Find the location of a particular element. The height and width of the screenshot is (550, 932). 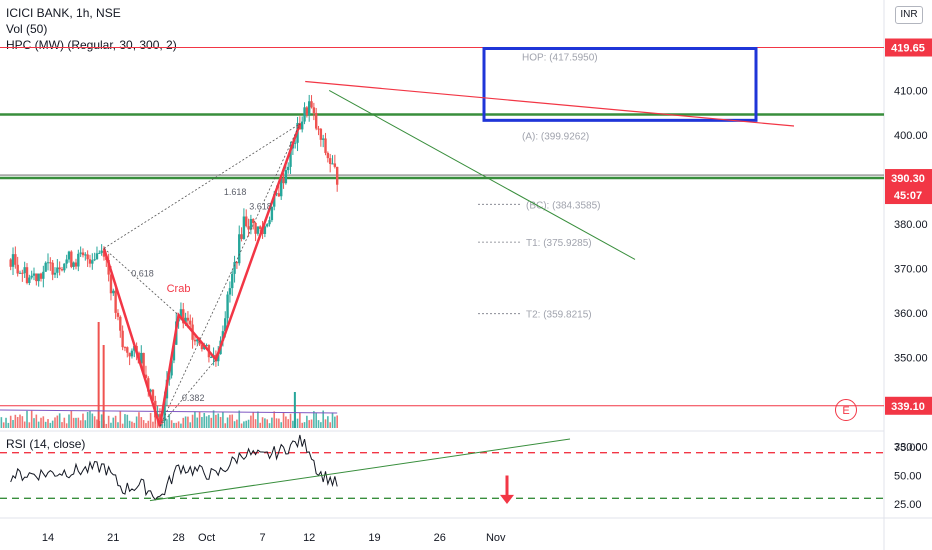

rsi-tick-label: 25.00 is located at coordinates (908, 505).